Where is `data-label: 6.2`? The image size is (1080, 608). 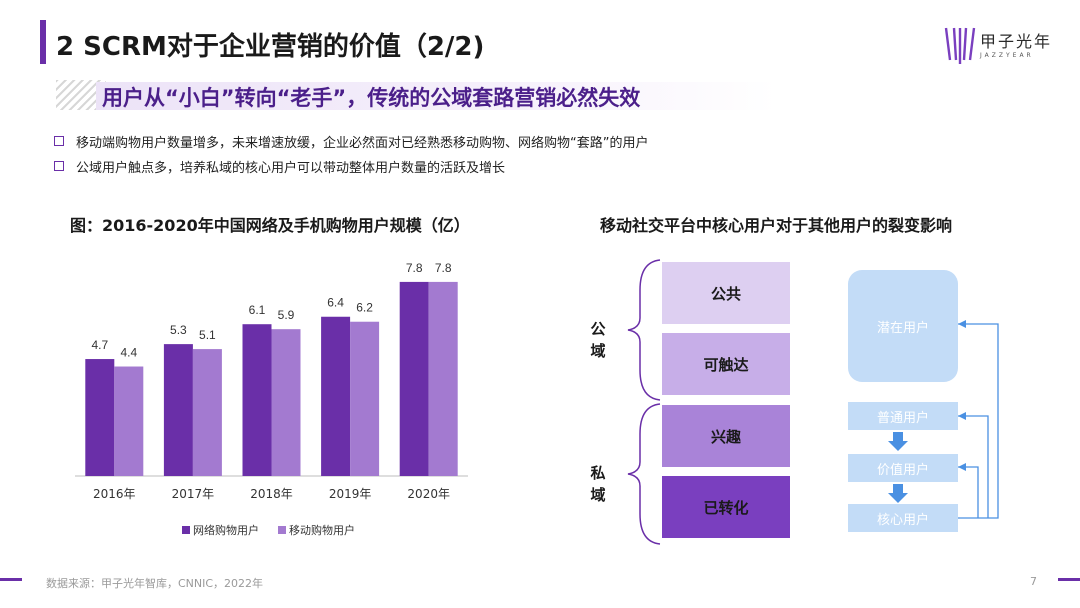
data-label: 6.2 is located at coordinates (364, 308).